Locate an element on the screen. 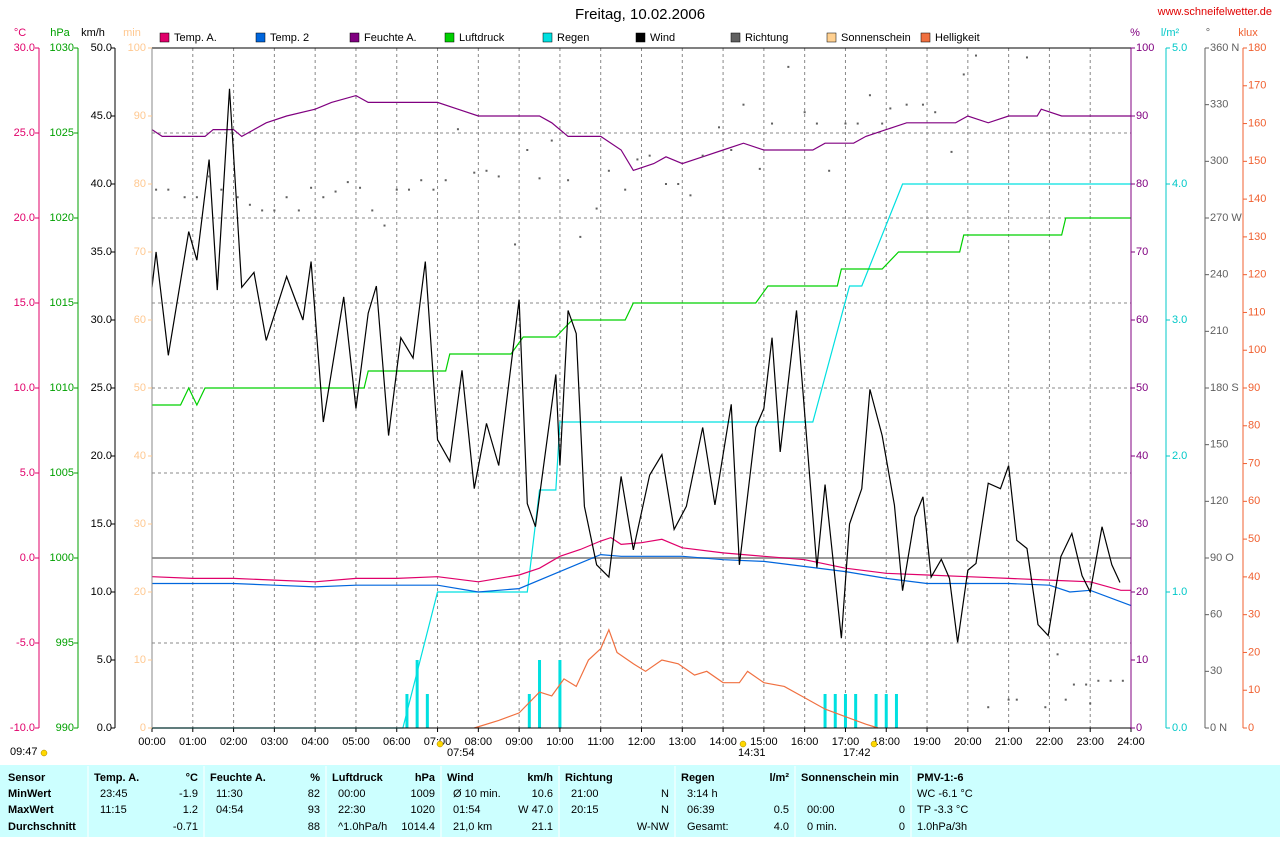  cell-value: 1014.4 is located at coordinates (418, 827).